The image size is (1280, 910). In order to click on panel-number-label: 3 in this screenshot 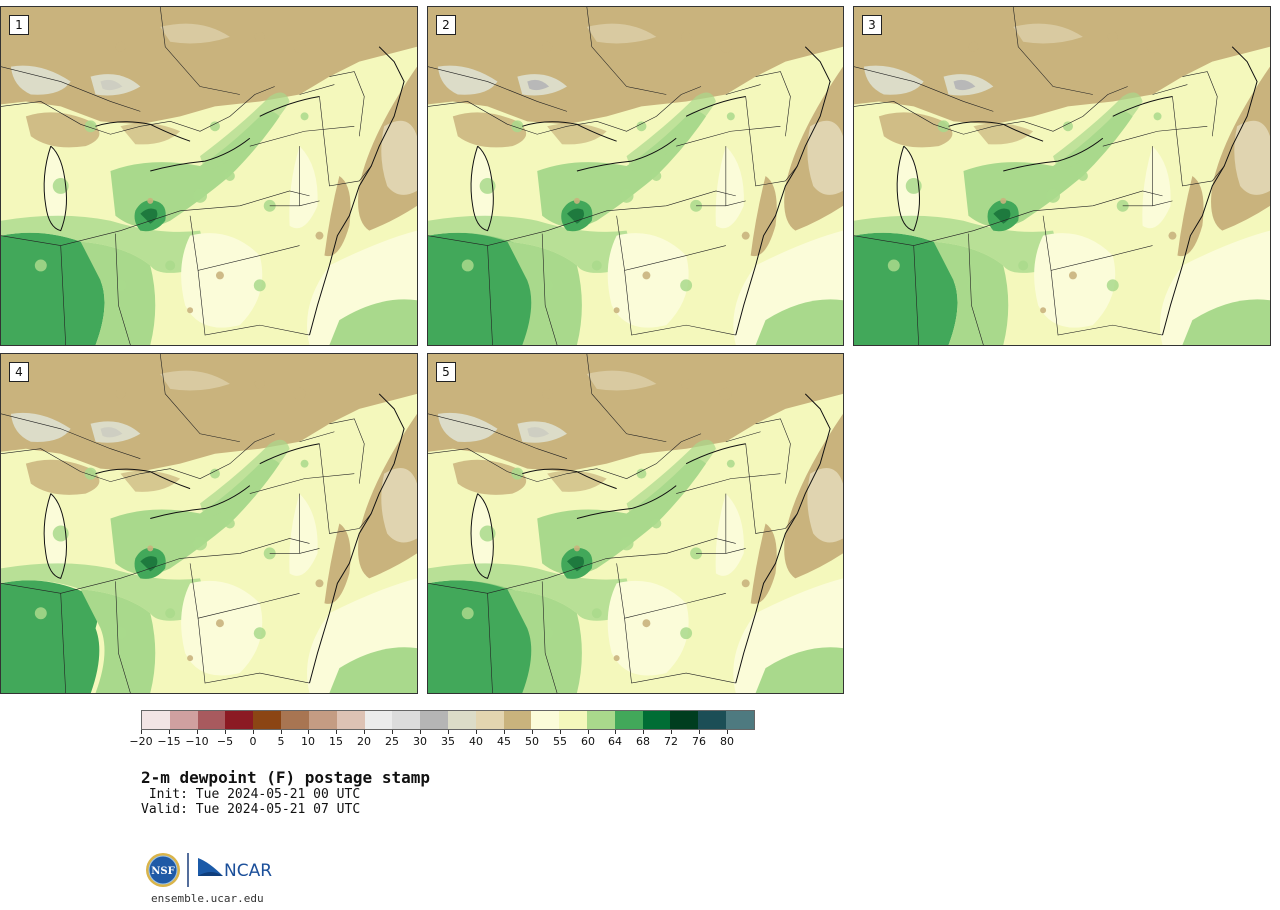, I will do `click(872, 25)`.